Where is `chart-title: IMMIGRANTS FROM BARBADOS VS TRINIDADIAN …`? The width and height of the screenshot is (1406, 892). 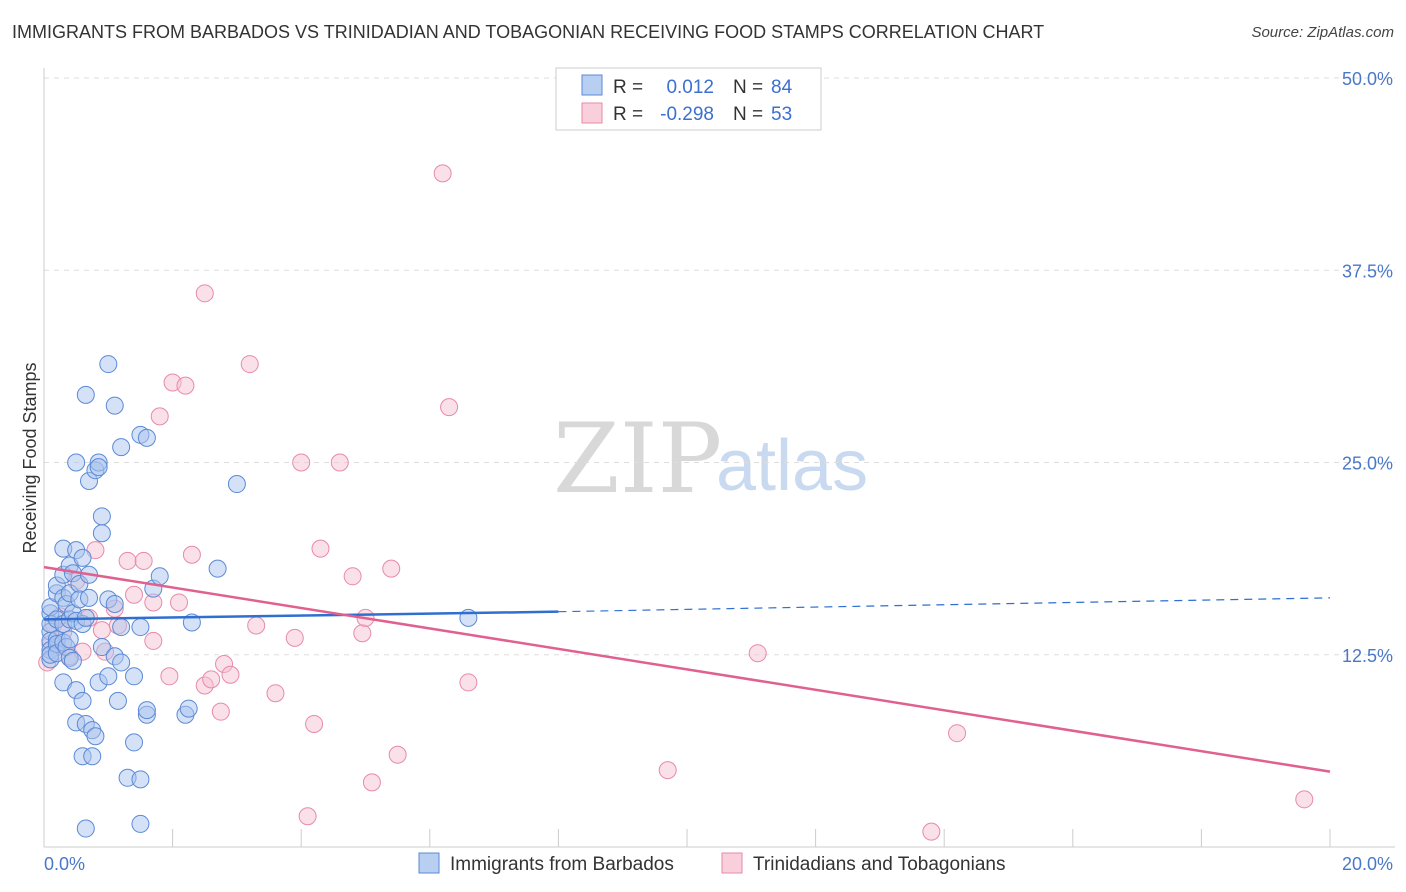
chart-title: IMMIGRANTS FROM BARBADOS VS TRINIDADIAN … is located at coordinates (528, 32).